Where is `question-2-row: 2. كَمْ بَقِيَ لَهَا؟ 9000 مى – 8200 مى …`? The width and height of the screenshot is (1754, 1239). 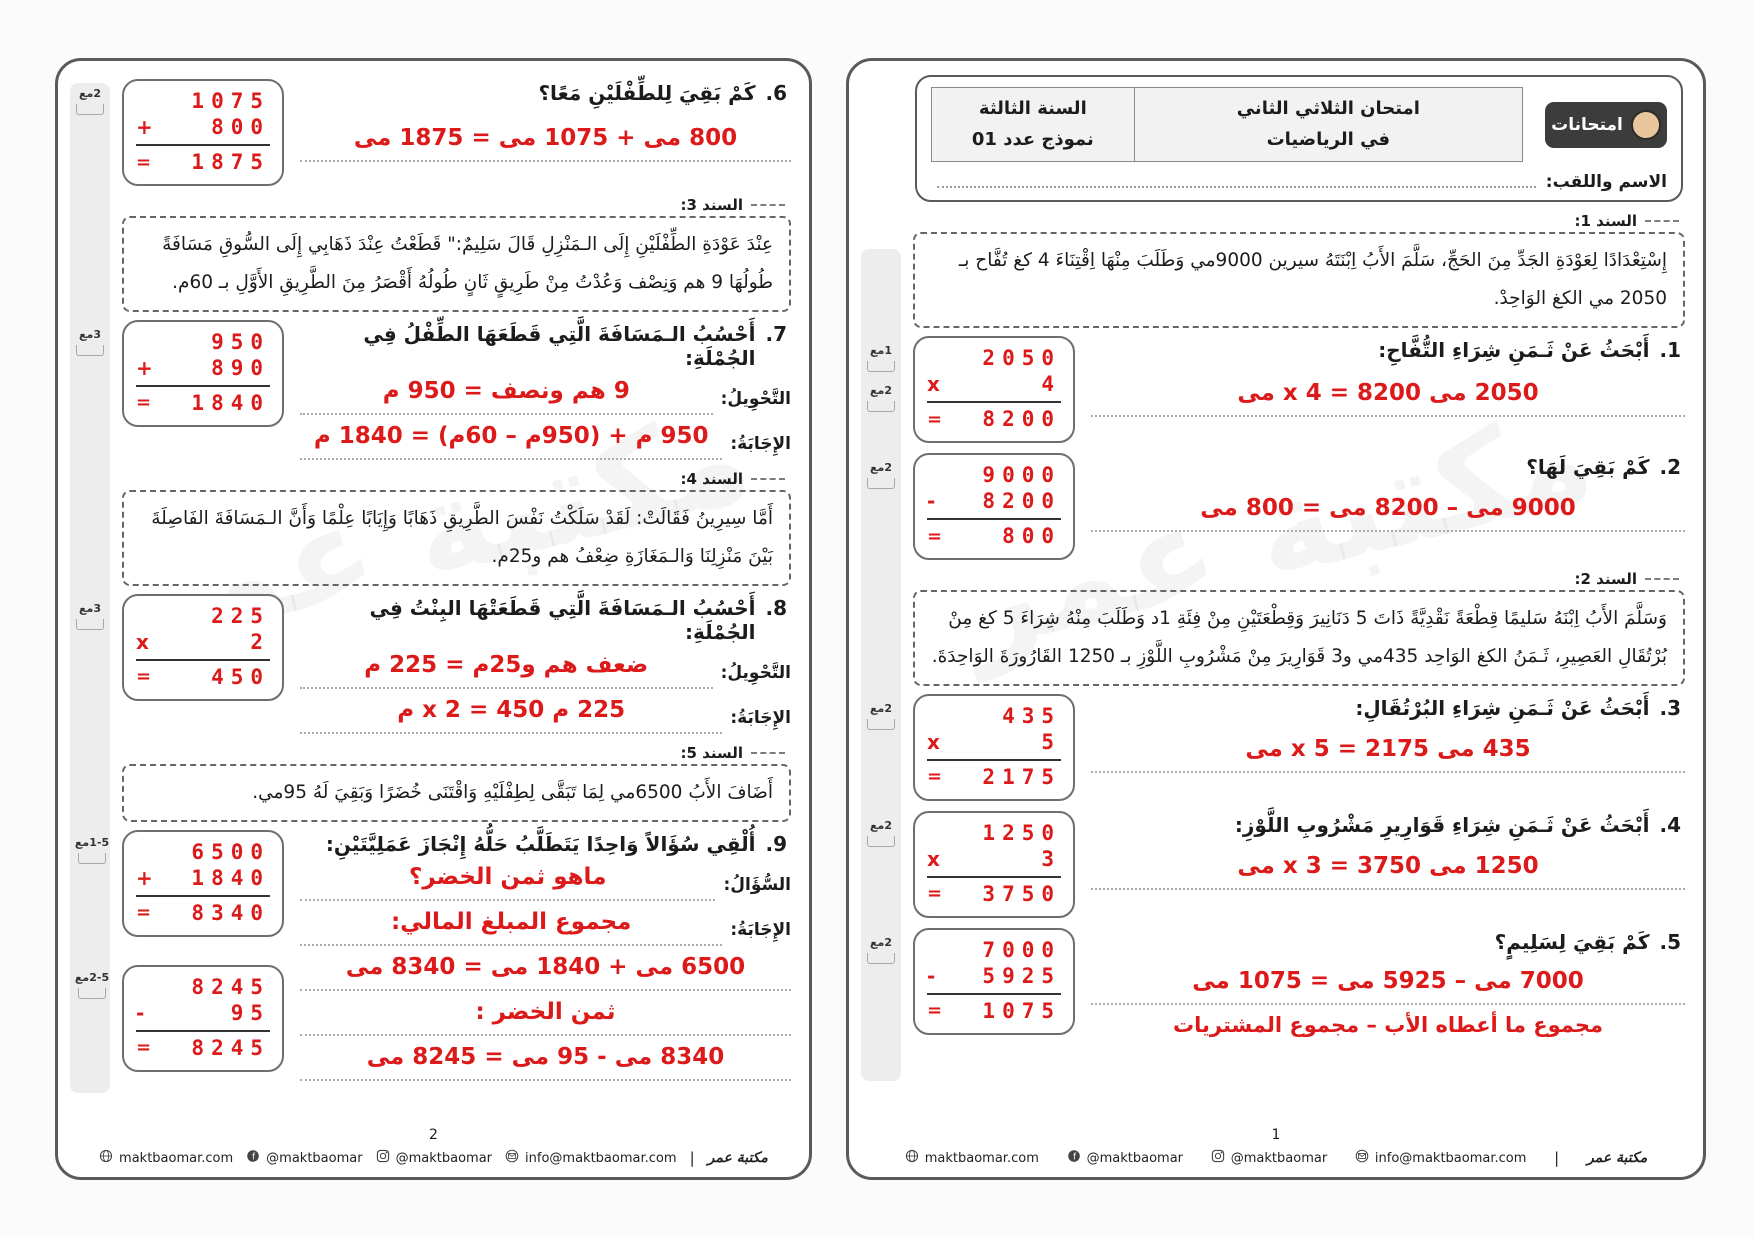
question-2-row: 2. كَمْ بَقِيَ لَهَا؟ 9000 مى – 8200 مى … is located at coordinates (1276, 507).